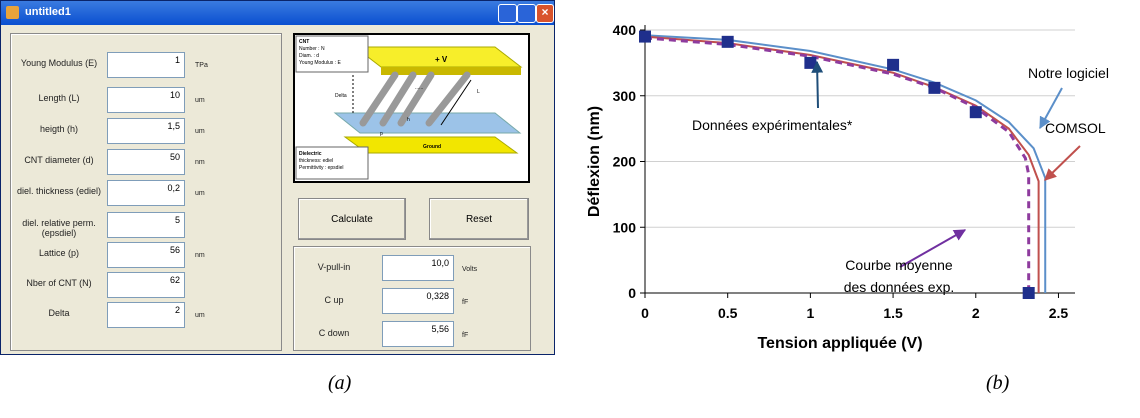  Describe the element at coordinates (408, 120) in the screenshot. I see `diagram-label: h` at that location.